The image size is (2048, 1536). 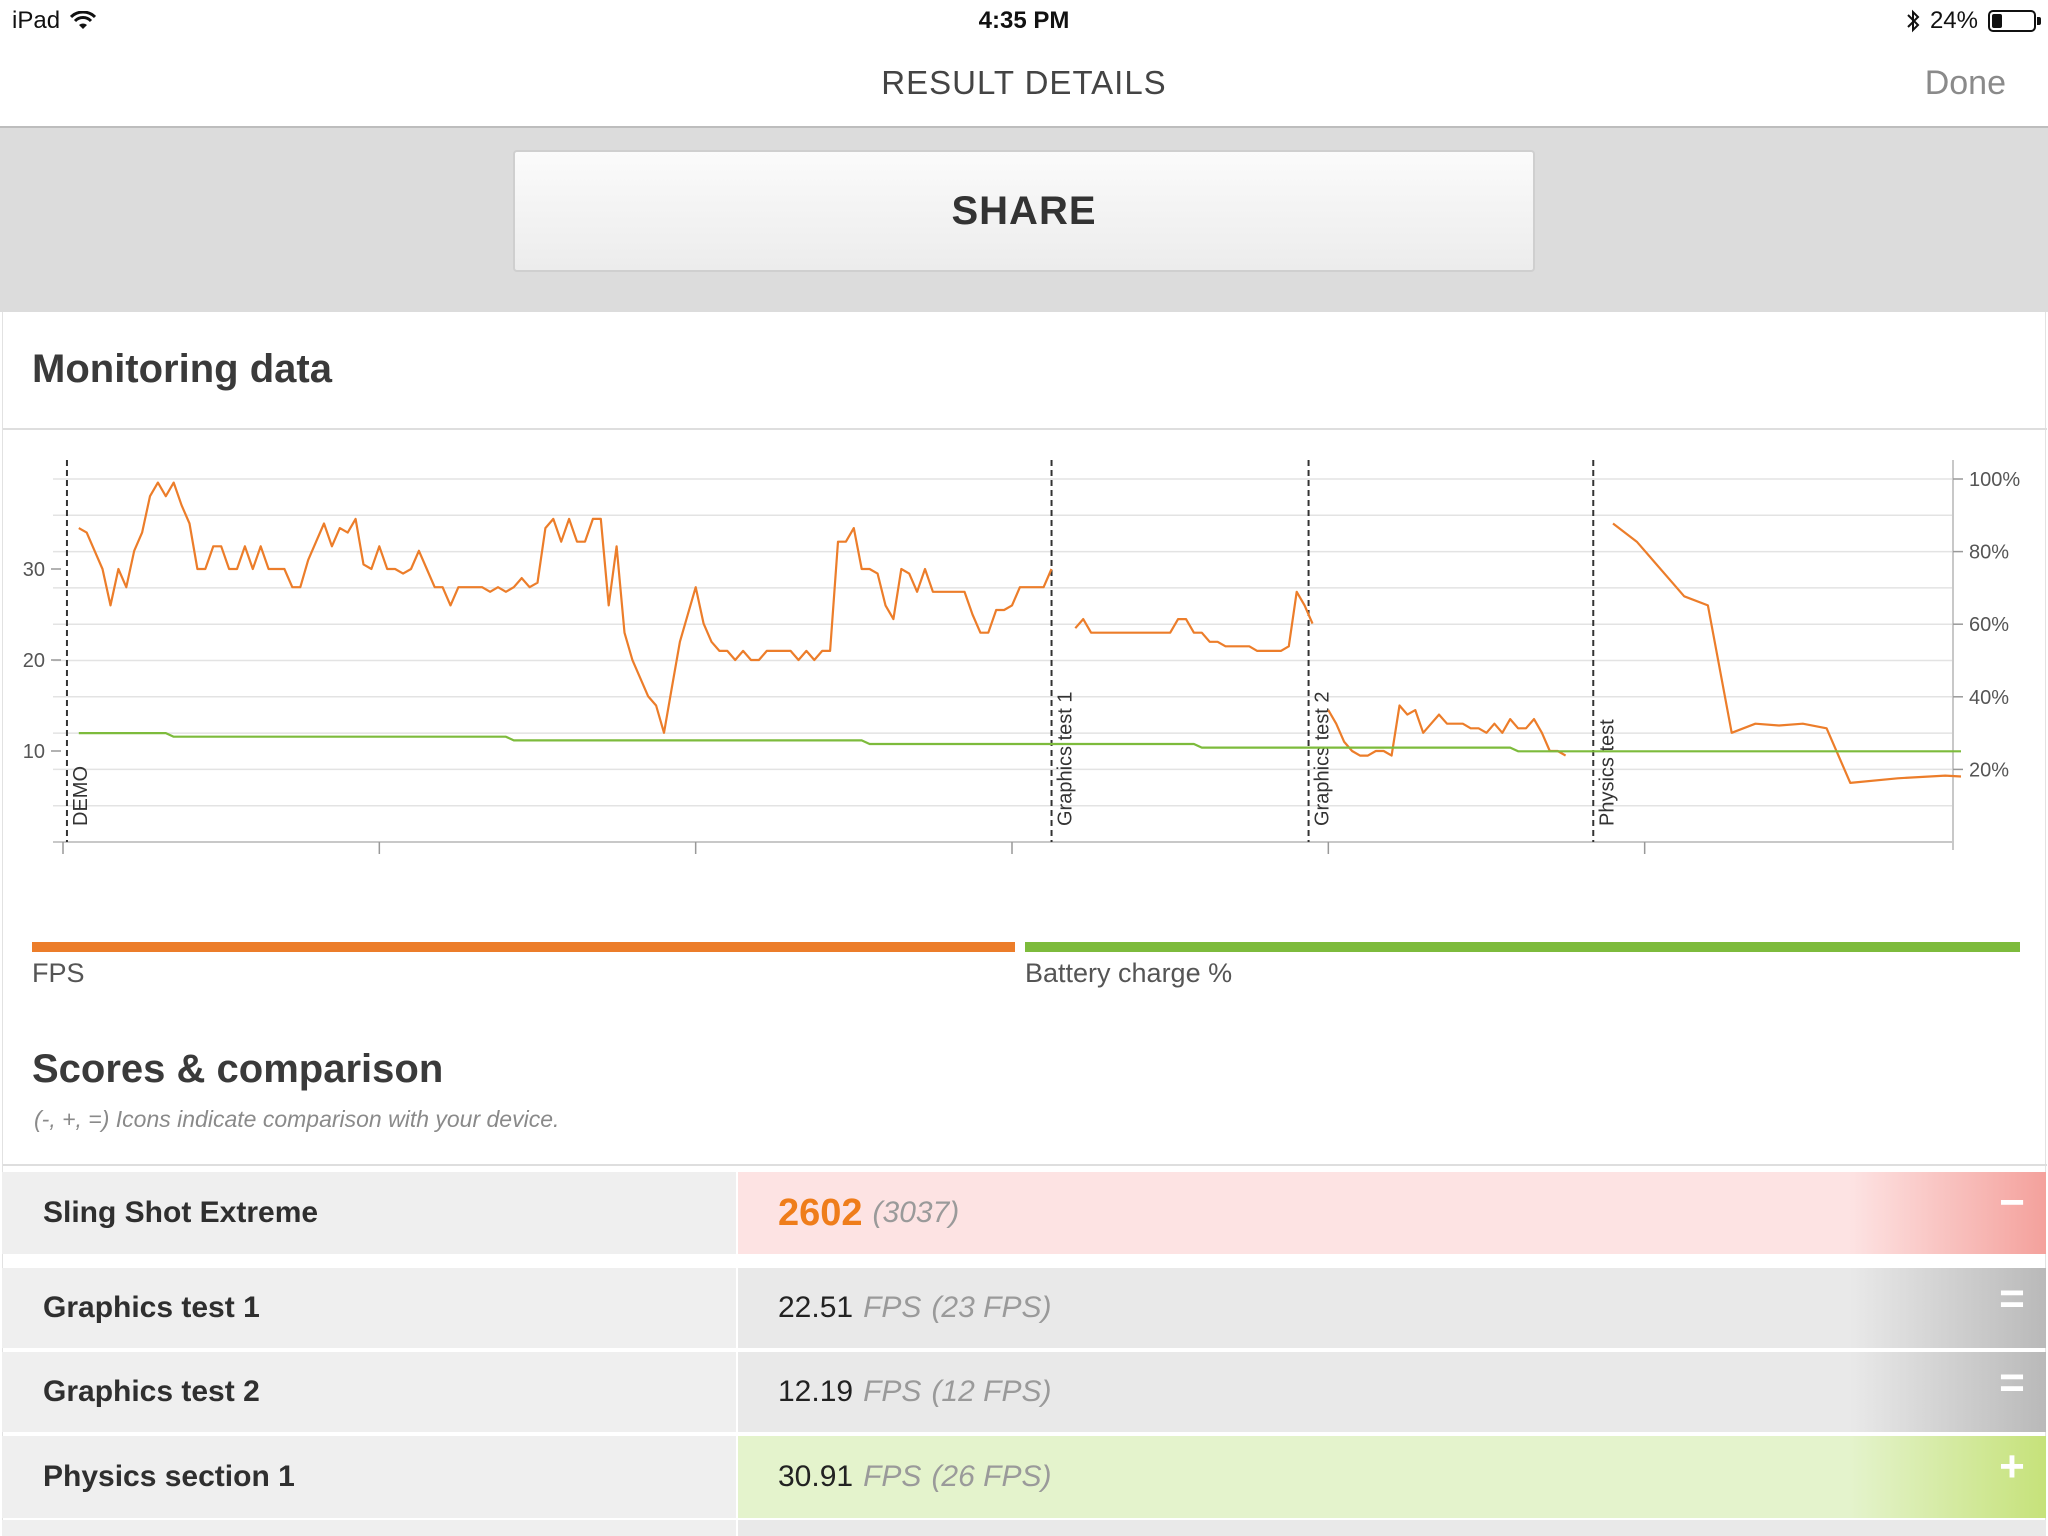 I want to click on score-row: Graphics test 2 12.19 FPS (12 FPS) =, so click(x=1024, y=1392).